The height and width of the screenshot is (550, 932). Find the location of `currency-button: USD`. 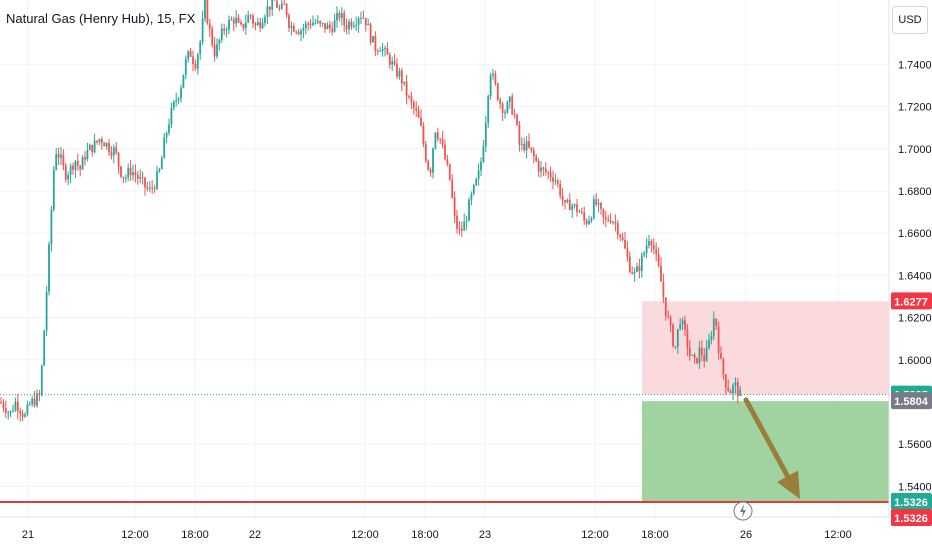

currency-button: USD is located at coordinates (910, 20).